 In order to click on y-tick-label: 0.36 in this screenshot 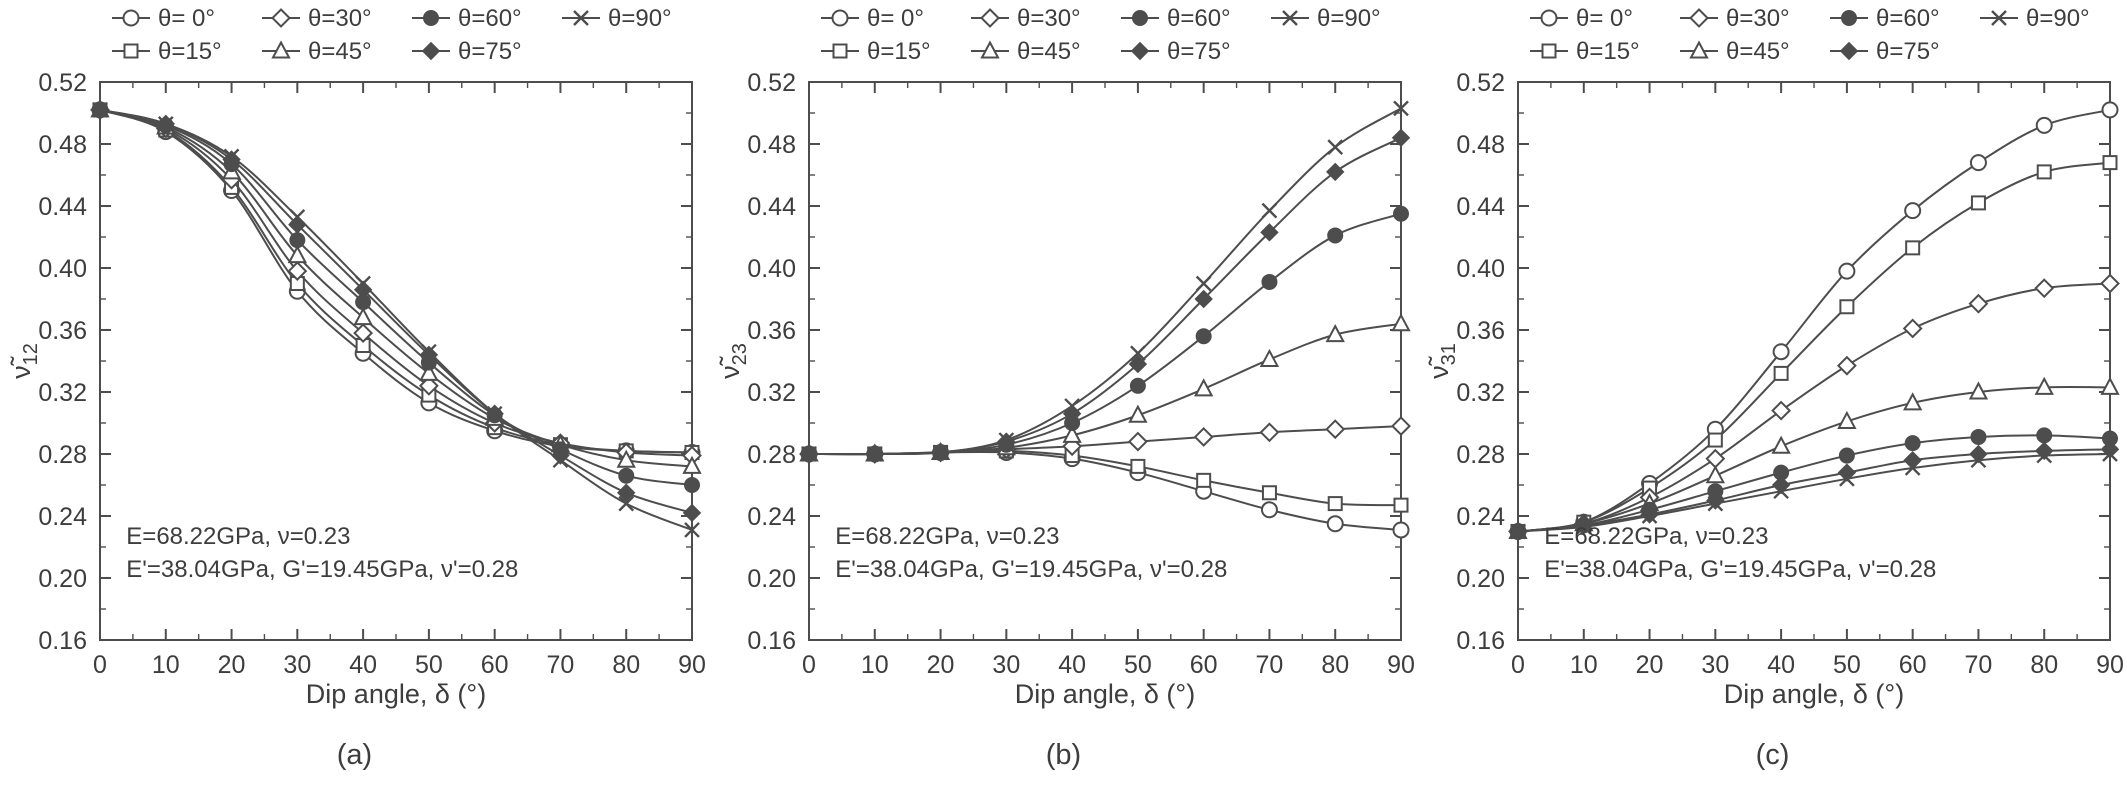, I will do `click(771, 331)`.